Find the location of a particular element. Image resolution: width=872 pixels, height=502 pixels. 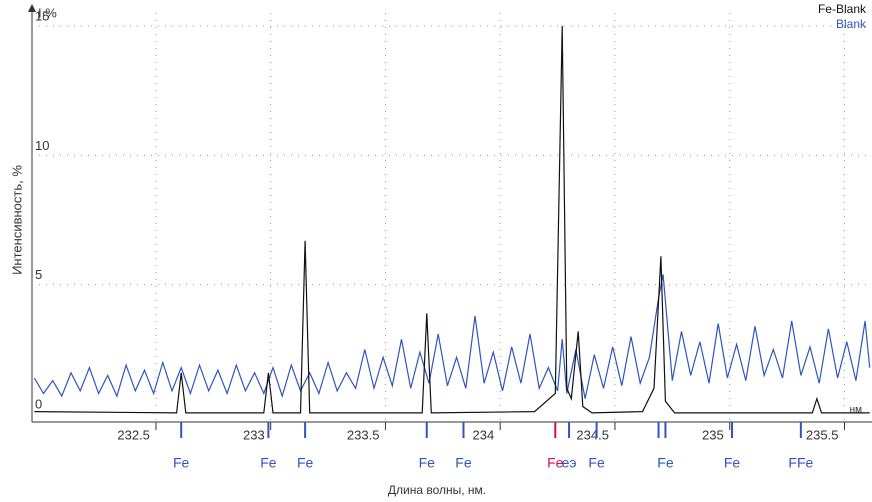

x-tick-label: 233.5 is located at coordinates (363, 434).